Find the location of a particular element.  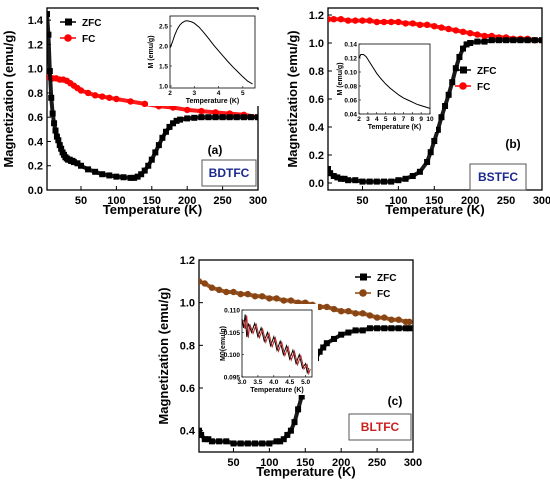

inset-data-line is located at coordinates (394, 81).